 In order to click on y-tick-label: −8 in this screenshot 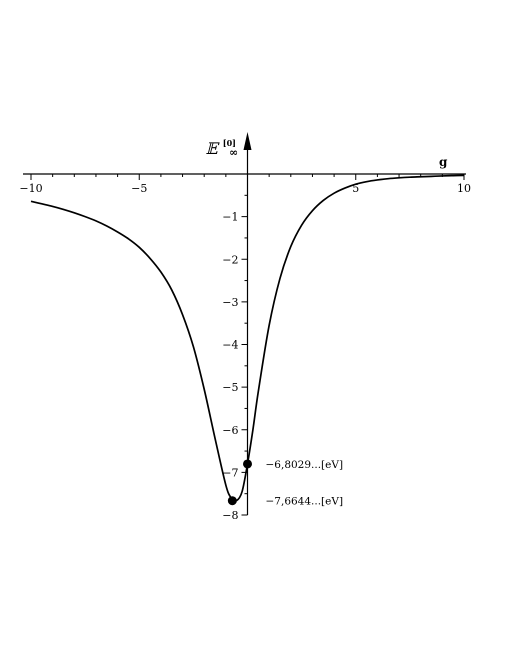, I will do `click(230, 515)`.